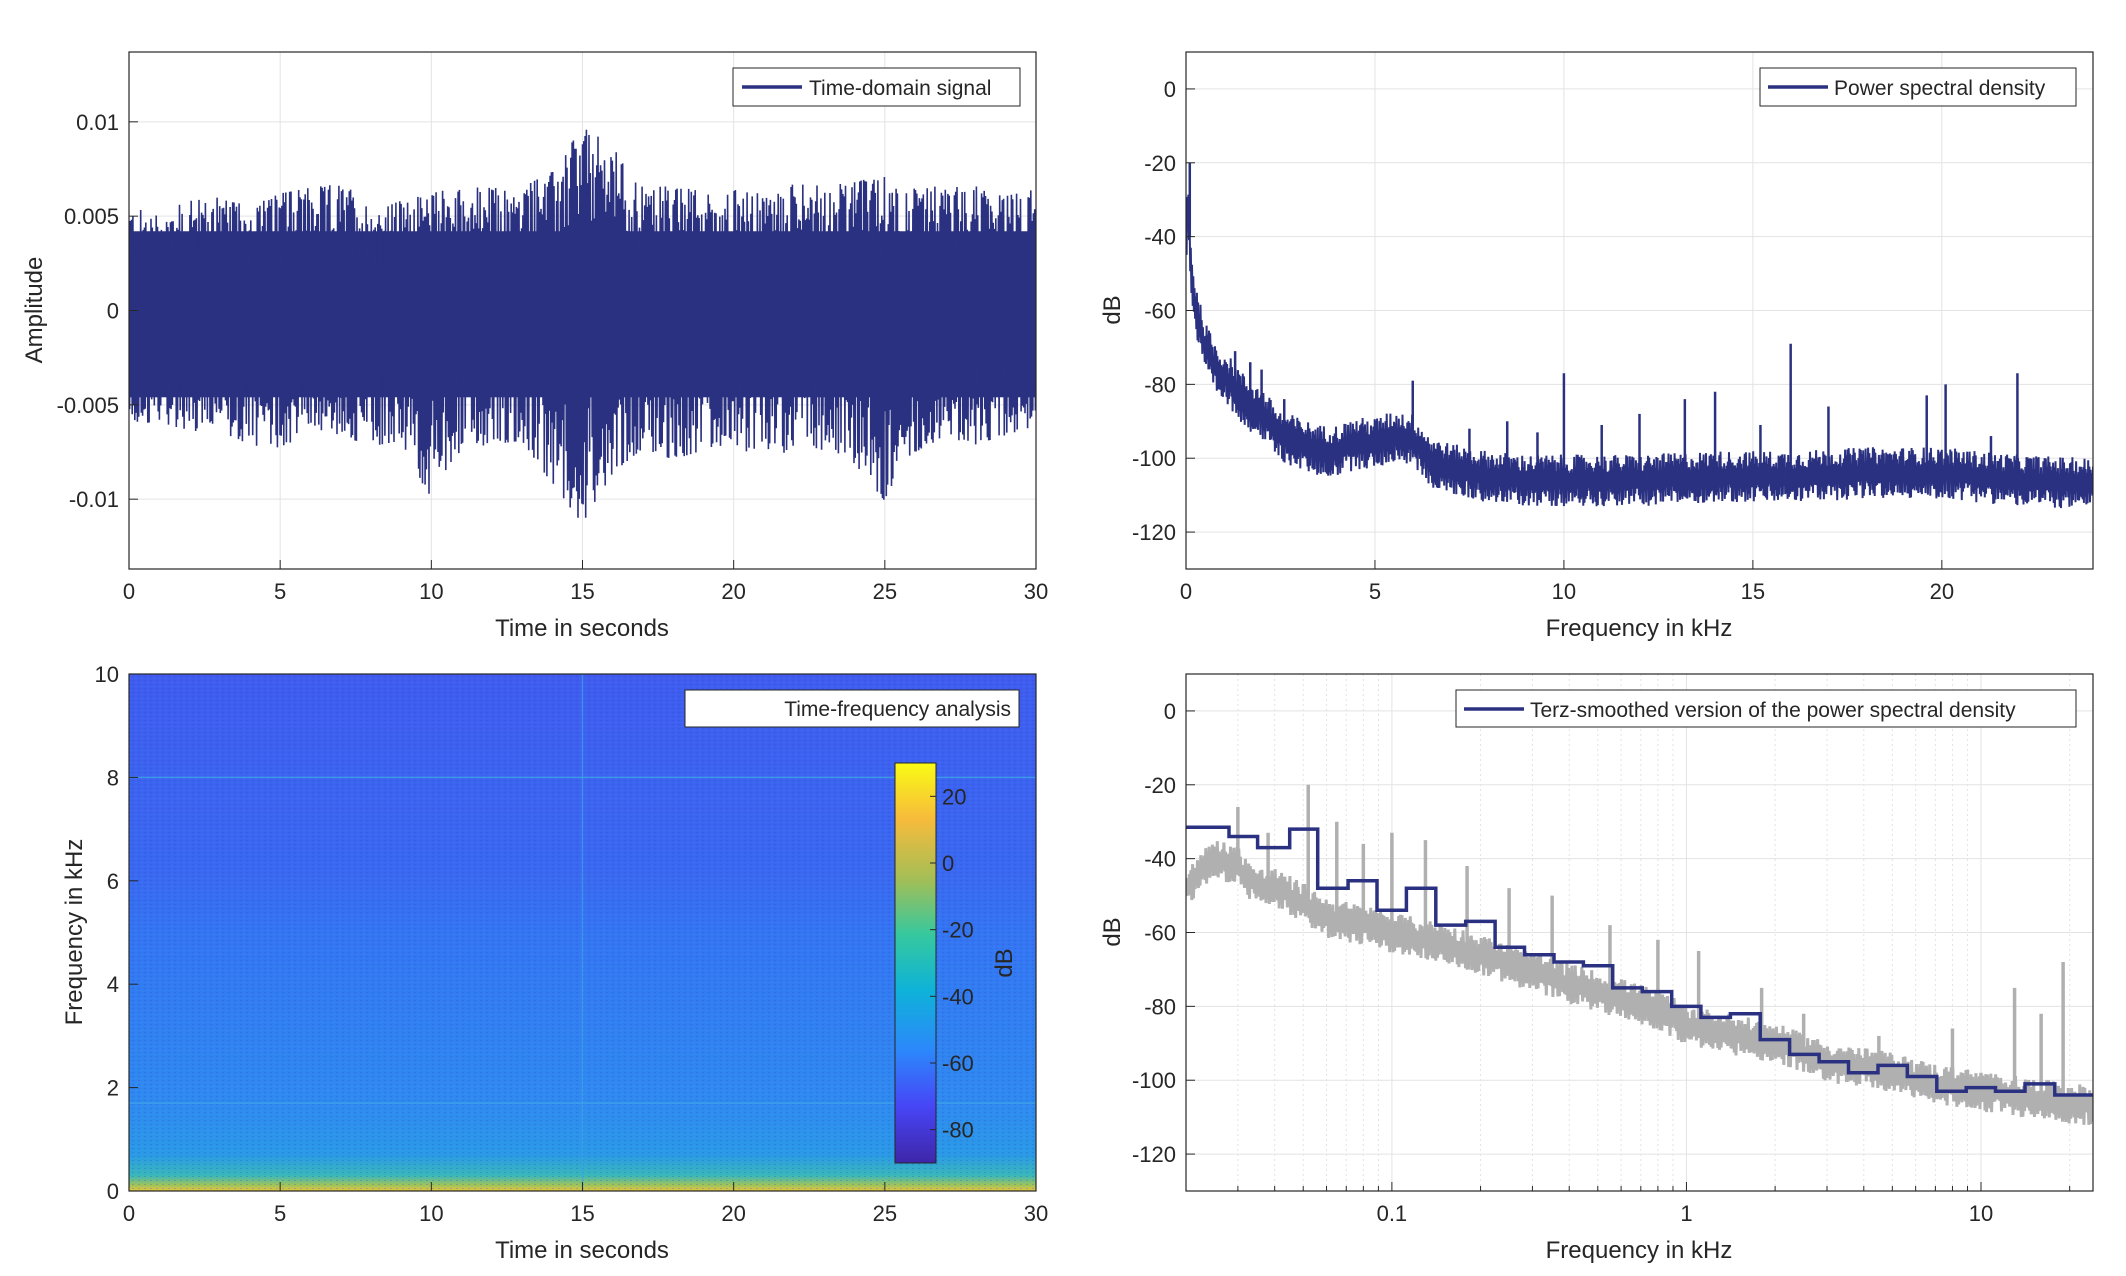 Image resolution: width=2126 pixels, height=1276 pixels. I want to click on spectrogram-ytick-label: 6, so click(113, 881).